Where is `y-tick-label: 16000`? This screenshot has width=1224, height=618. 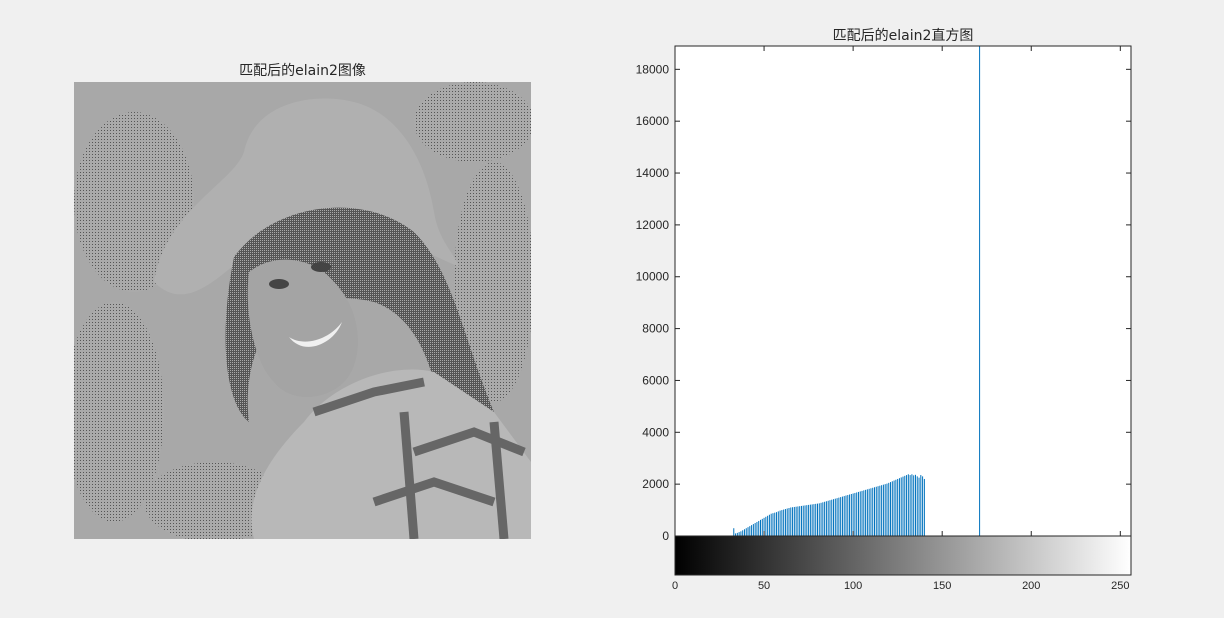
y-tick-label: 16000 is located at coordinates (653, 121).